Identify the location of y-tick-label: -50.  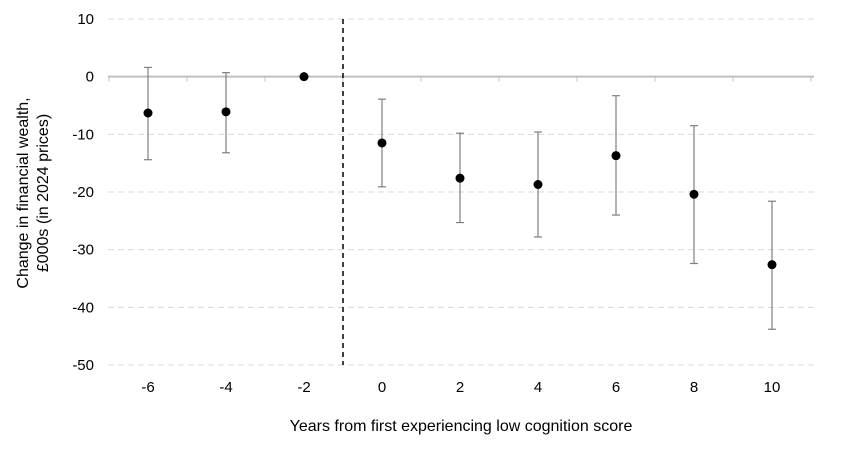
(83, 365).